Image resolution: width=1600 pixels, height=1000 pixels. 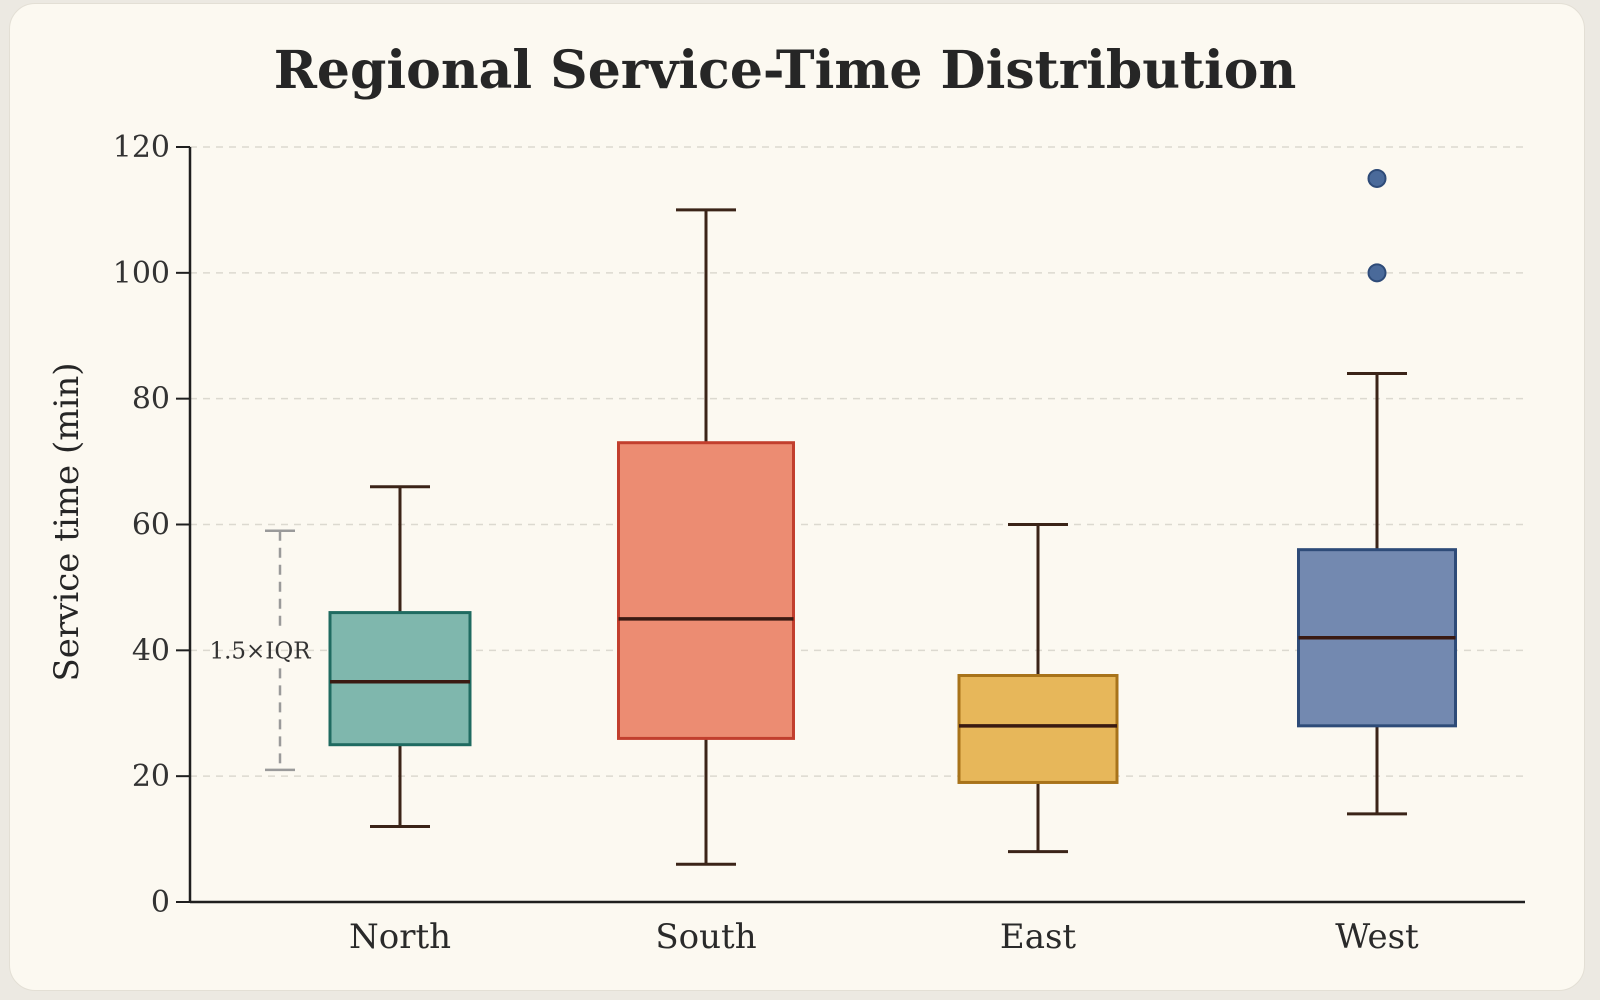 I want to click on y-tick-label-80: 80, so click(x=151, y=399).